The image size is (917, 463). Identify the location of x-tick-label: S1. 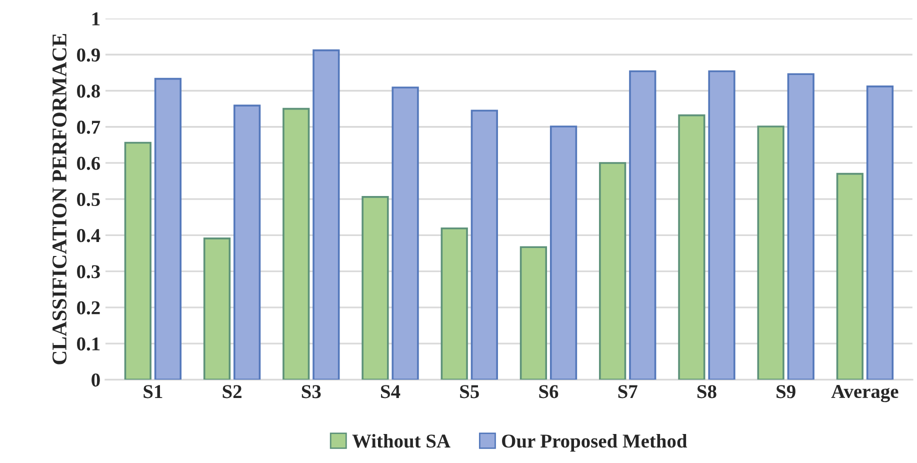
(153, 391).